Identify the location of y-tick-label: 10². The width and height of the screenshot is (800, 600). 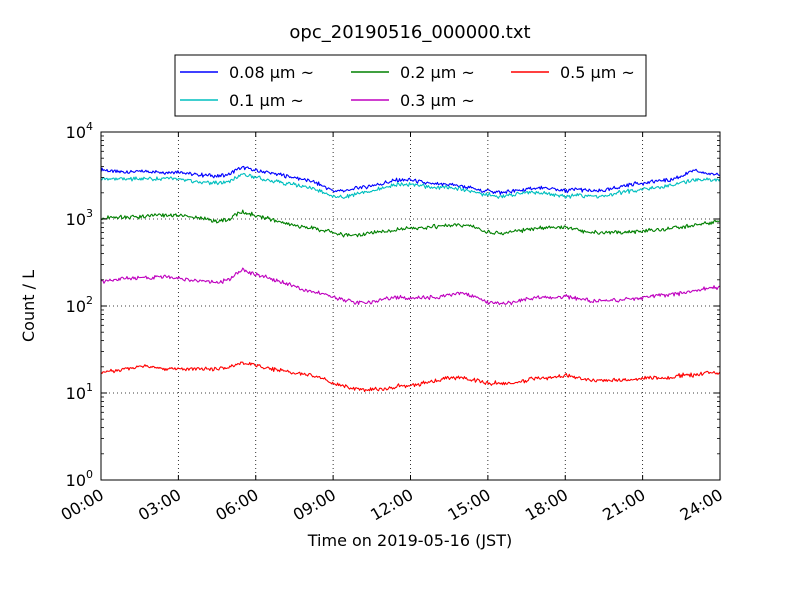
(79, 305).